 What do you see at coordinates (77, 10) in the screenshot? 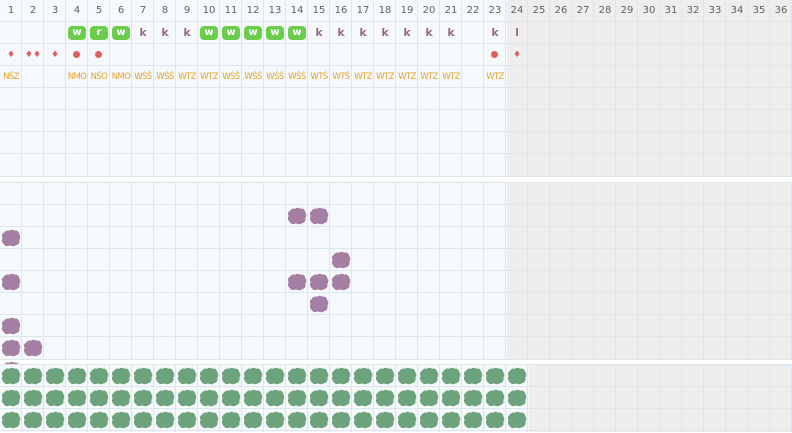
I see `day-header-4: 4` at bounding box center [77, 10].